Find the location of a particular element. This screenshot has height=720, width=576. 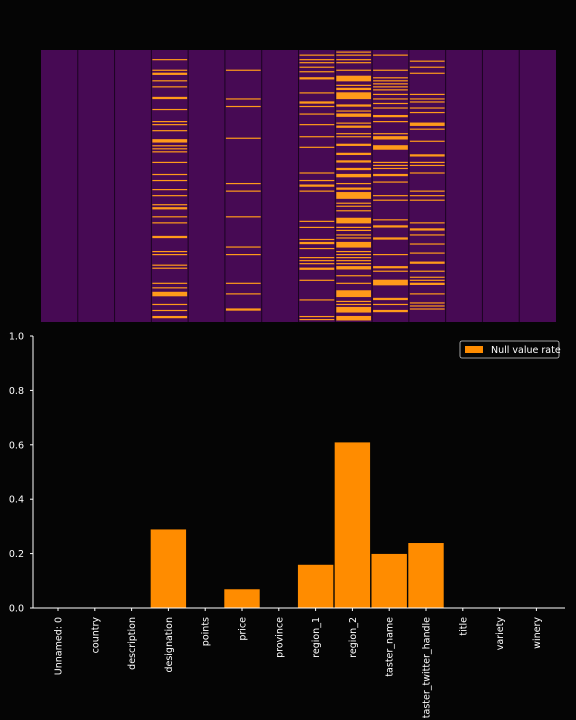

x-tick-label: designation is located at coordinates (169, 645).